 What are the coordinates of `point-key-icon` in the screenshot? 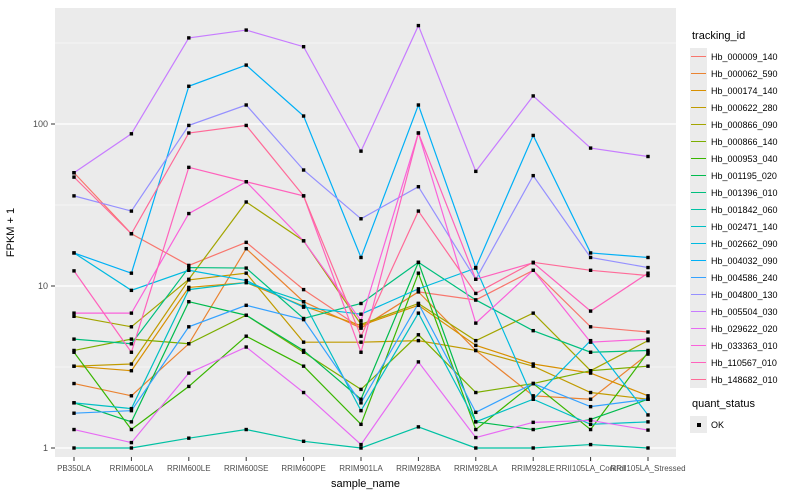 It's located at (698, 424).